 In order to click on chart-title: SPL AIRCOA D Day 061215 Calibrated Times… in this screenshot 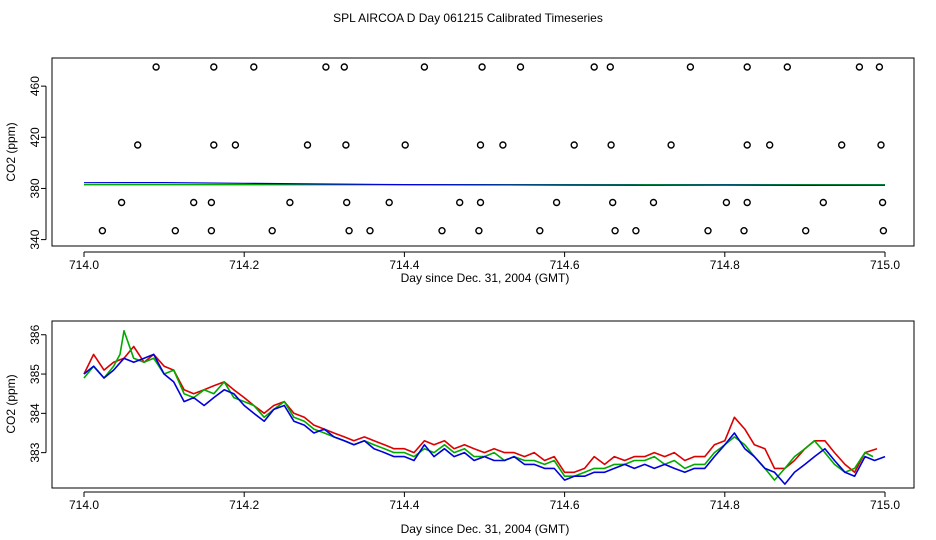, I will do `click(468, 18)`.